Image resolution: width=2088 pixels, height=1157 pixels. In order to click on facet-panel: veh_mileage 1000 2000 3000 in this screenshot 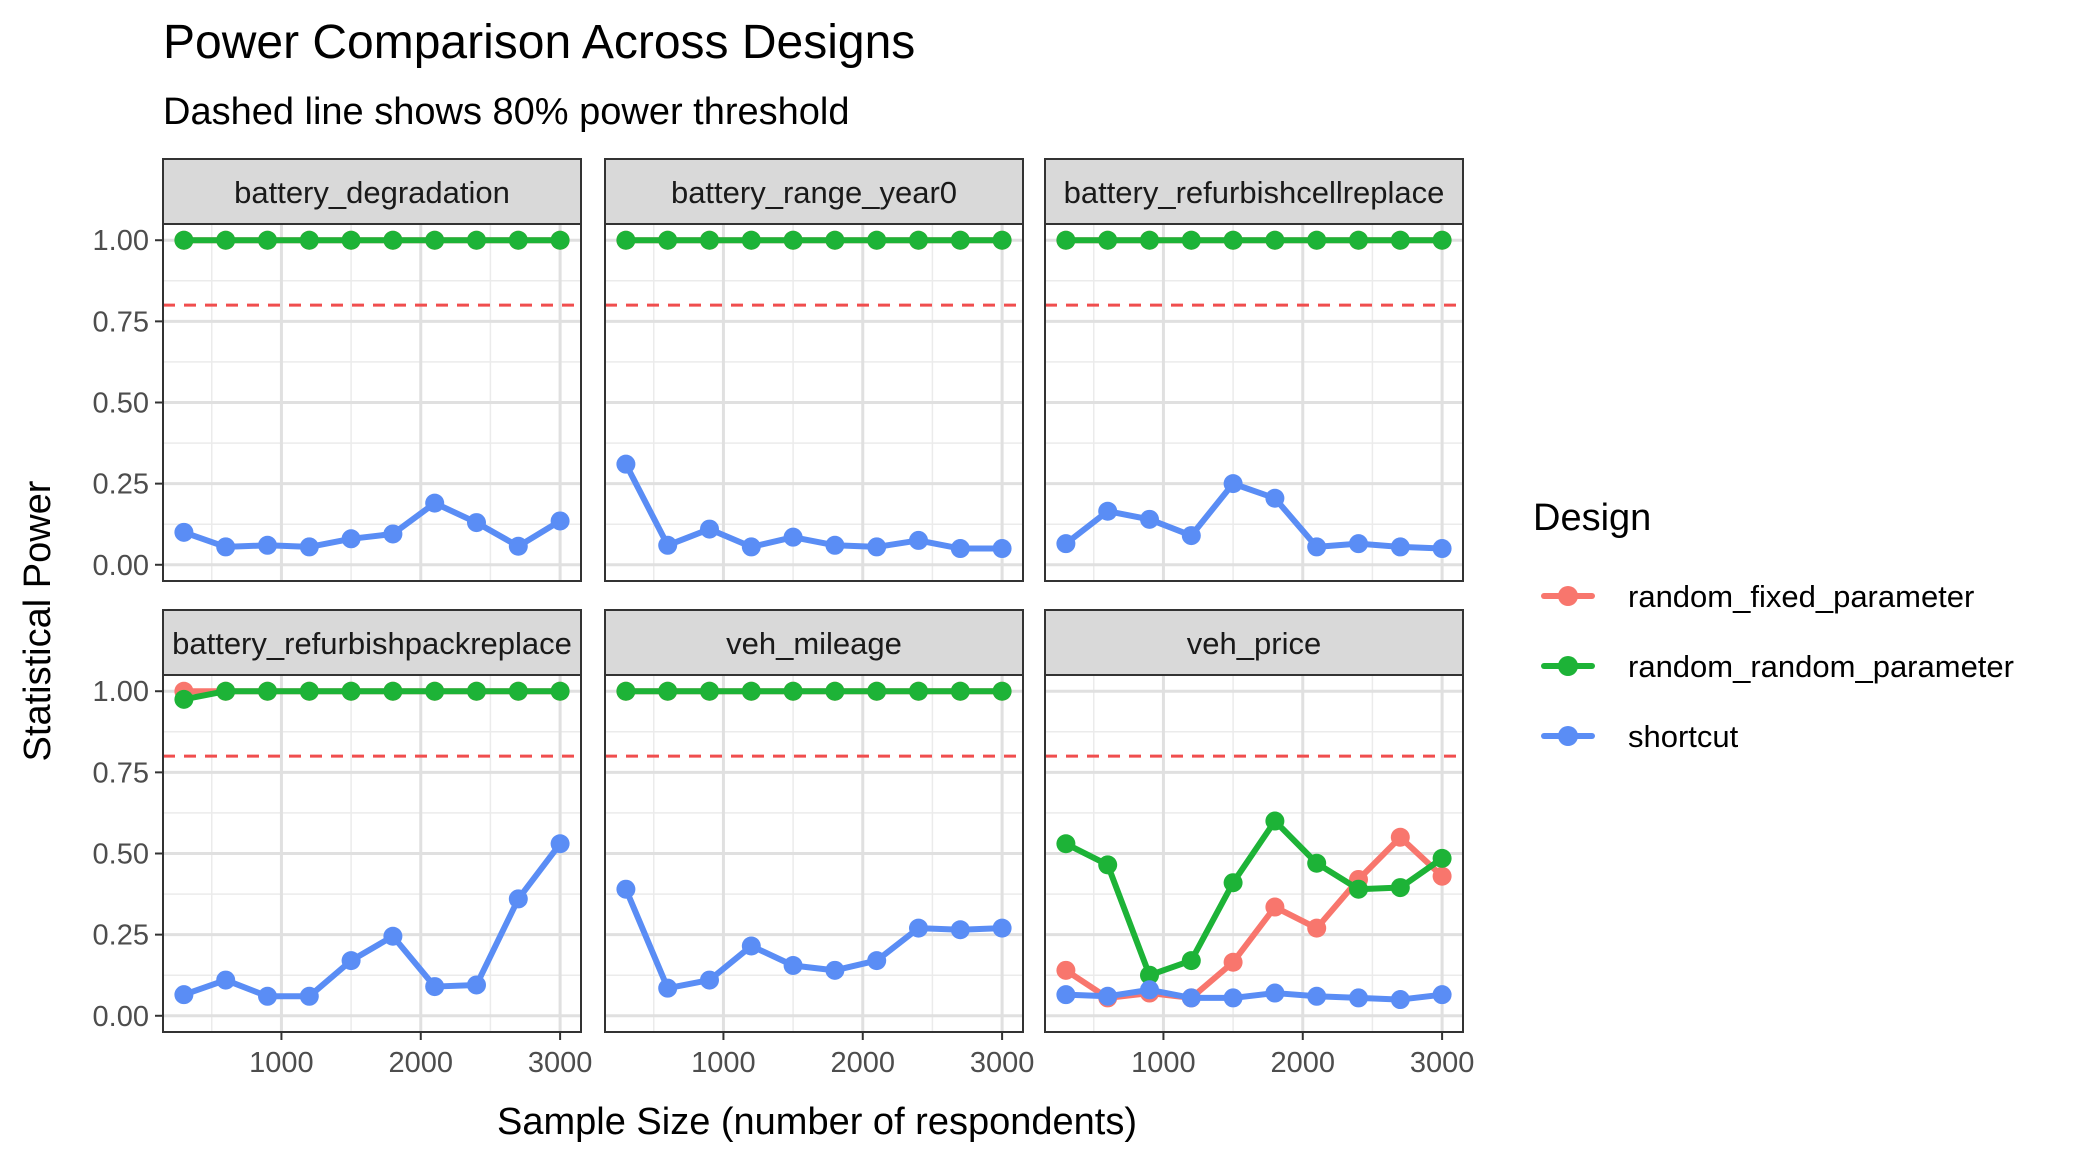, I will do `click(819, 844)`.